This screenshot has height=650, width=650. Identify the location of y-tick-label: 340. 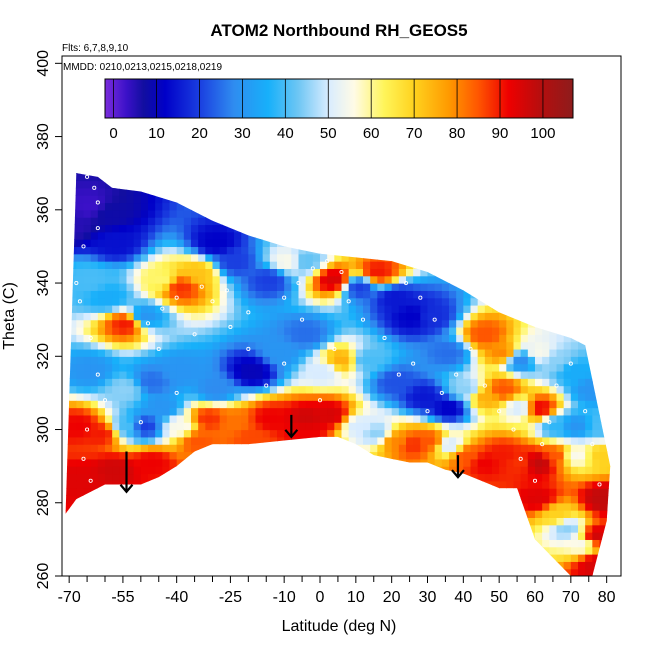
(43, 283).